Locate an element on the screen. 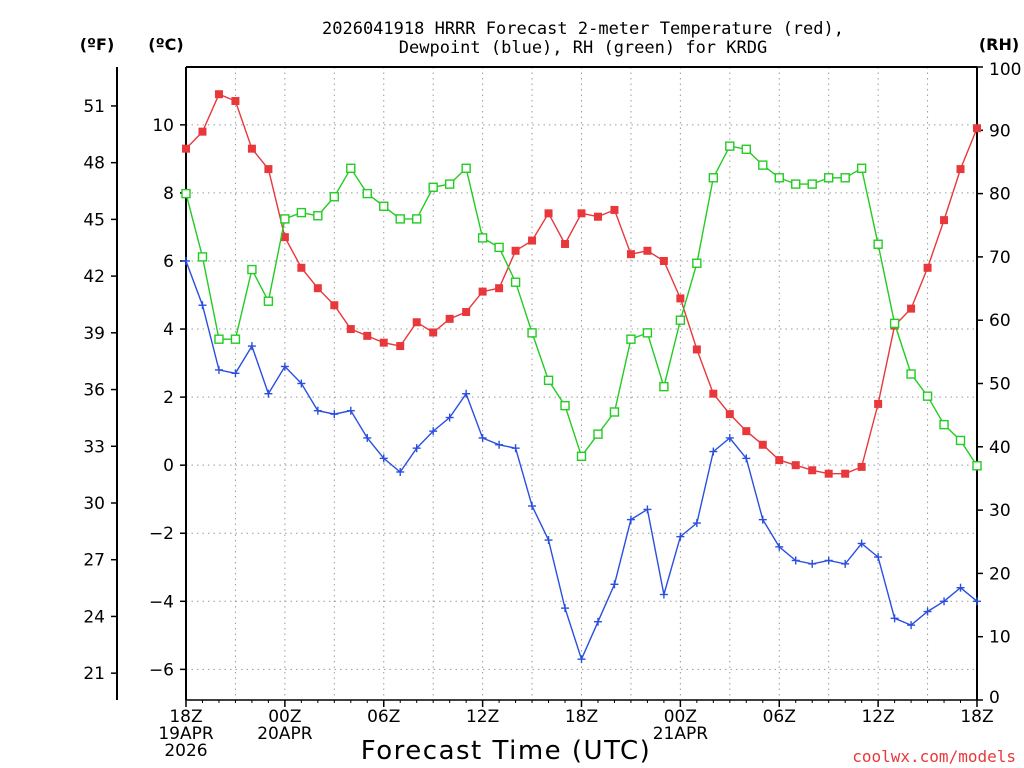 This screenshot has height=768, width=1024. rh-tick-label: 100 is located at coordinates (1005, 70).